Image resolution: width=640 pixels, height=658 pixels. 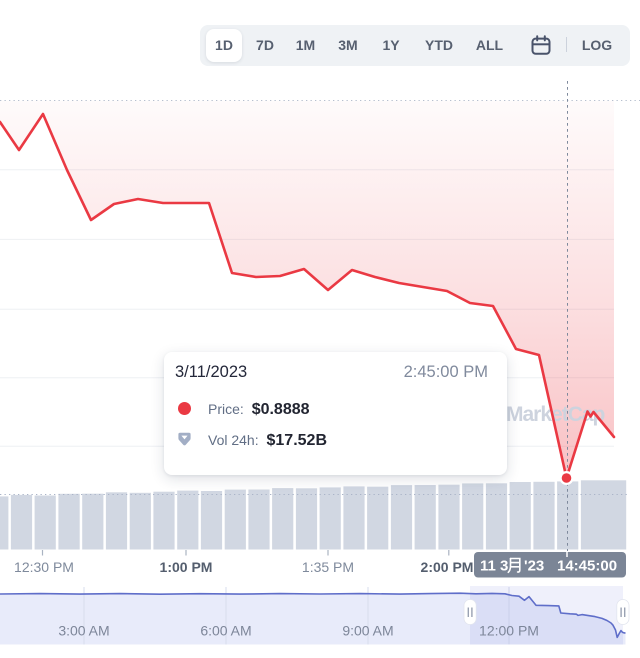 What do you see at coordinates (225, 631) in the screenshot?
I see `svg-text: 6:00 AM` at bounding box center [225, 631].